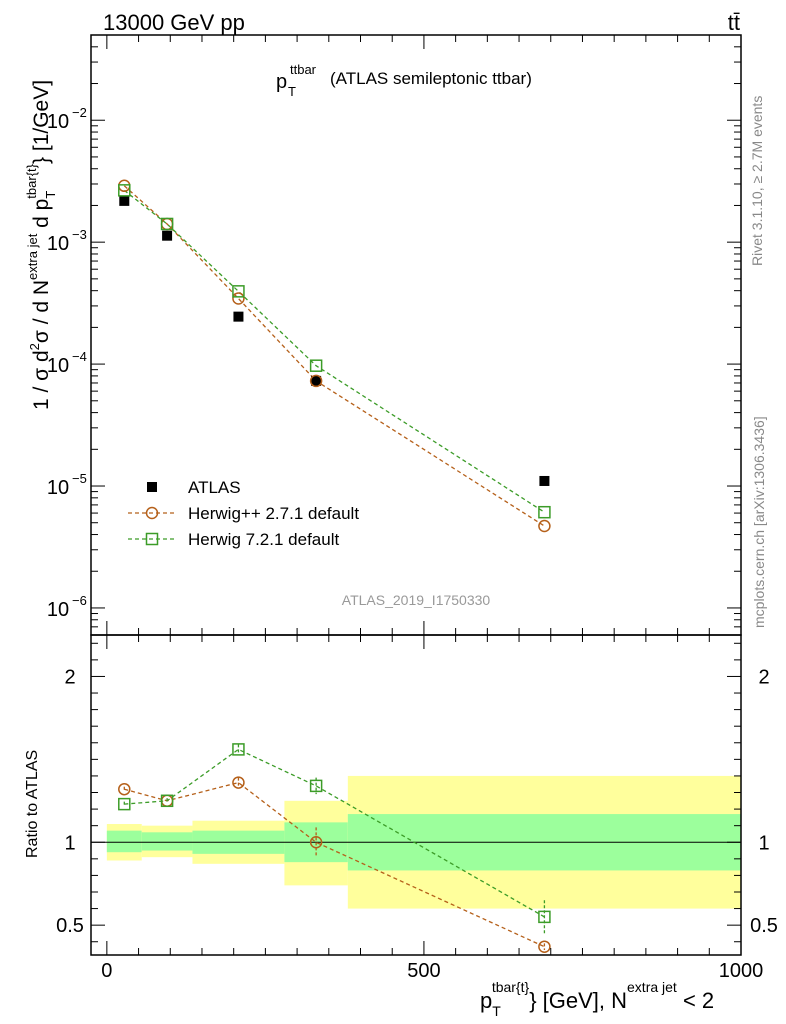 The width and height of the screenshot is (786, 1024). Describe the element at coordinates (41, 380) in the screenshot. I see `ylabel-part-a: 1 / σ d` at that location.